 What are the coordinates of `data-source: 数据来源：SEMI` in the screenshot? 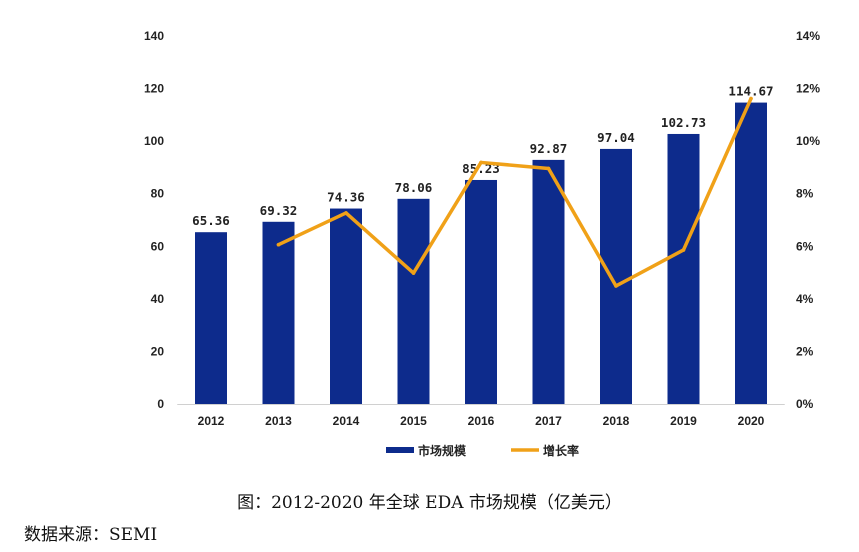 It's located at (91, 535).